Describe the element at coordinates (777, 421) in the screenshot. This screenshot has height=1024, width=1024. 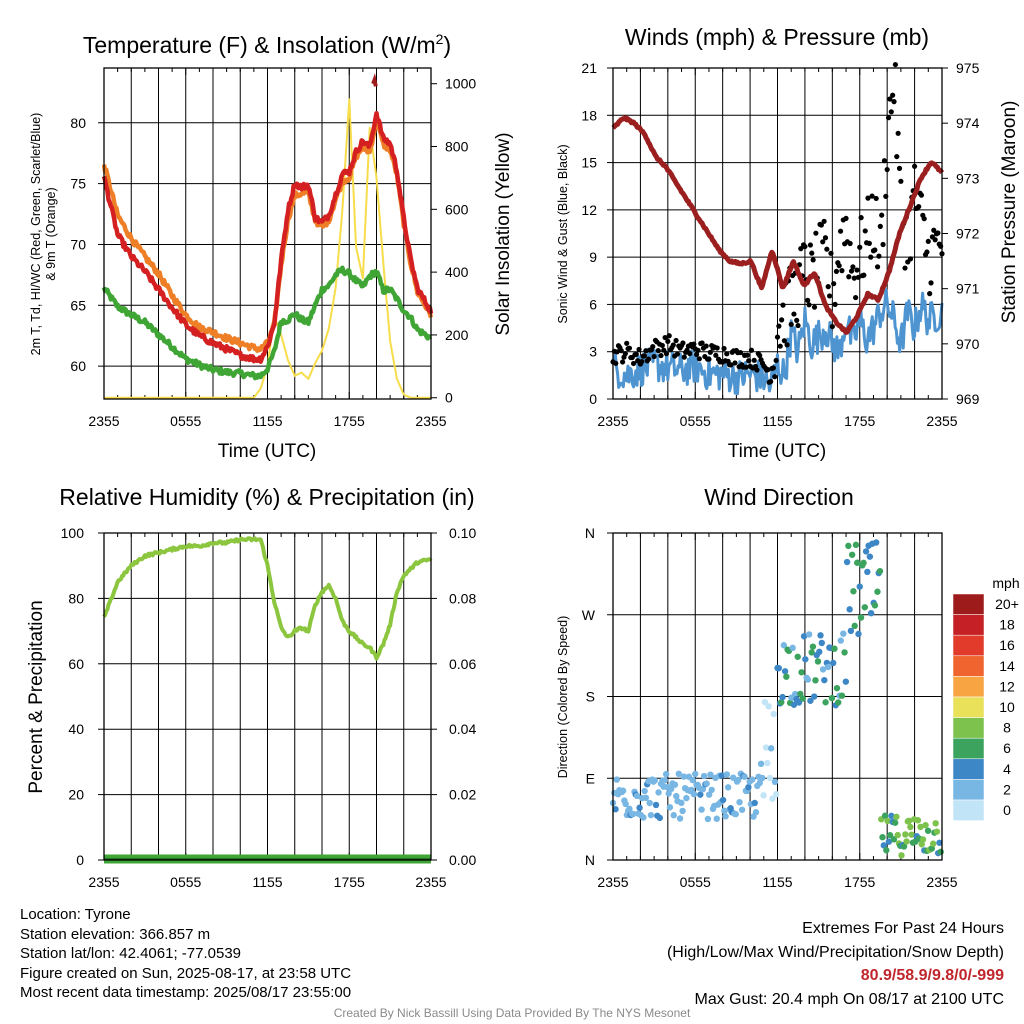
I see `wind-xtick-label: 1155` at that location.